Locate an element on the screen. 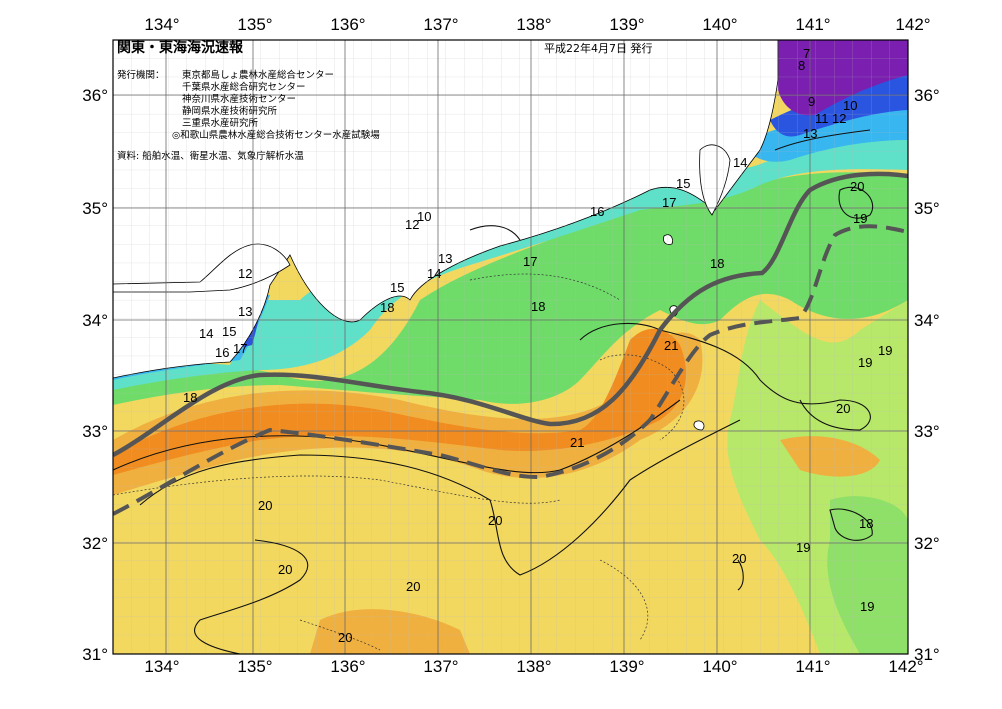  contour-label-11: 11 is located at coordinates (822, 118).